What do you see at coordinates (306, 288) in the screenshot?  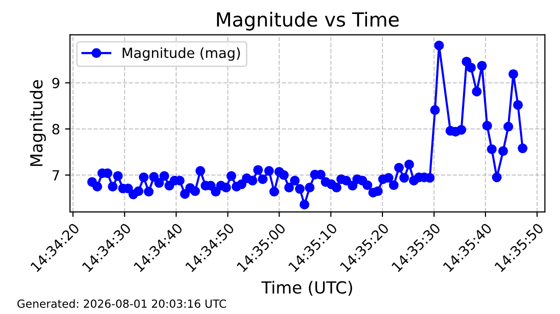 I see `x-axis-title: Time (UTC)` at bounding box center [306, 288].